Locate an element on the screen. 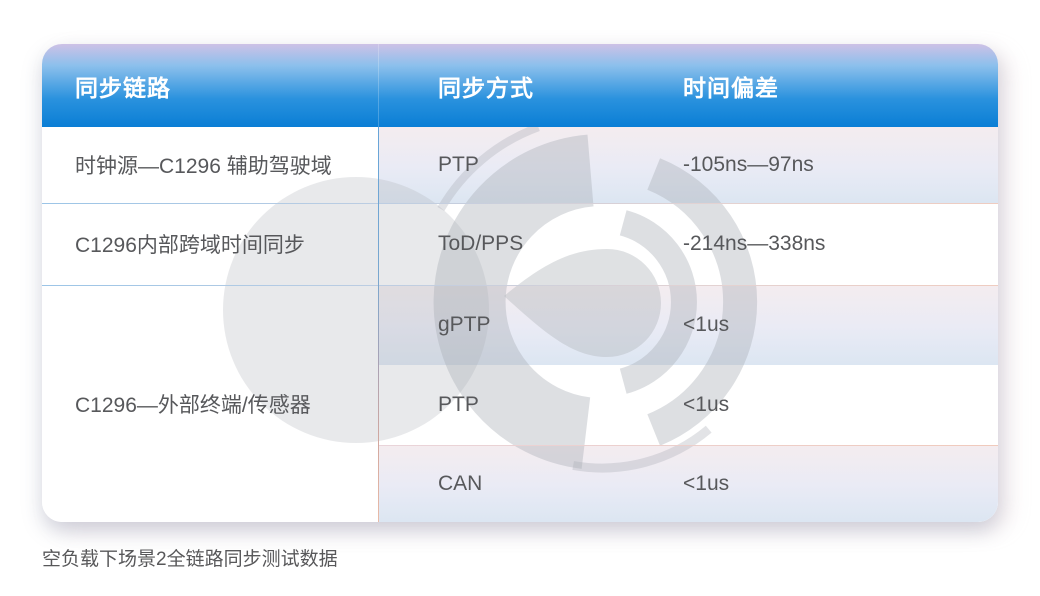 This screenshot has width=1040, height=596. column-header-sync-link: 同步链路 is located at coordinates (123, 87).